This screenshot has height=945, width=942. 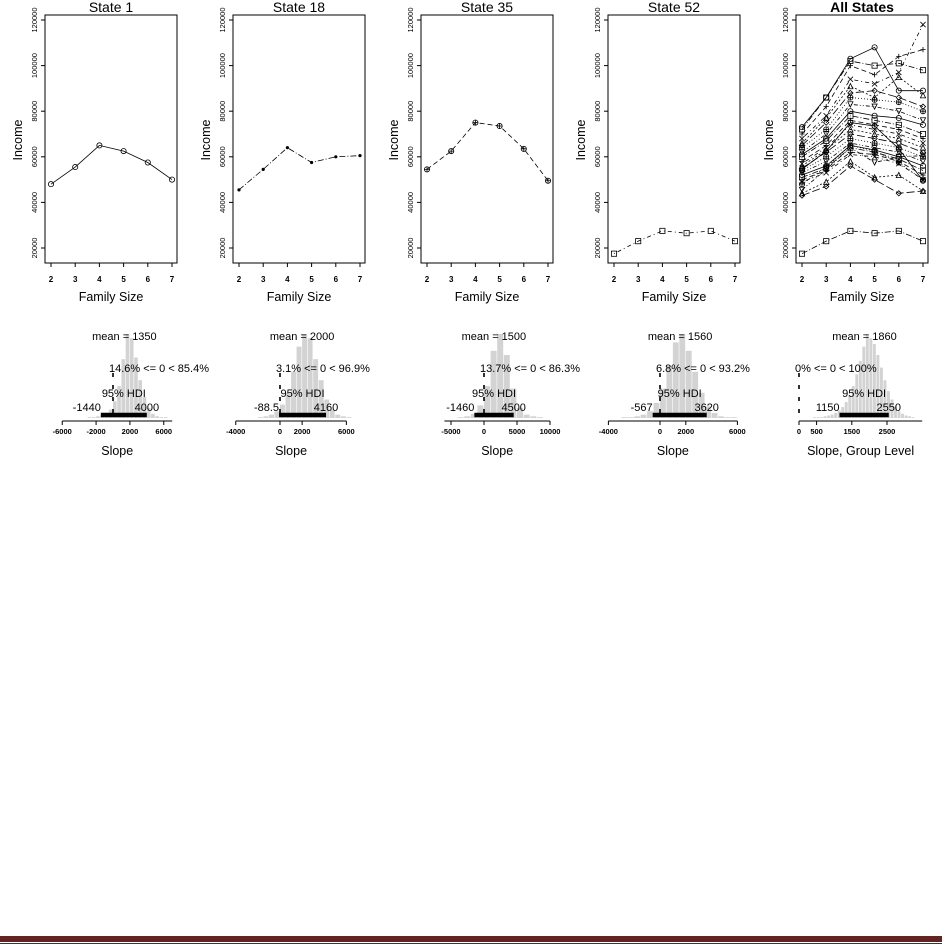 What do you see at coordinates (471, 943) in the screenshot?
I see `footer-line` at bounding box center [471, 943].